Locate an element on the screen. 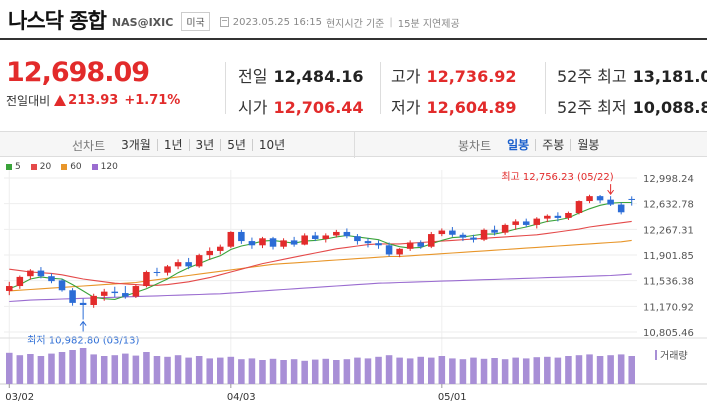 This screenshot has width=707, height=408. period-1y-button: 1년 is located at coordinates (172, 145).